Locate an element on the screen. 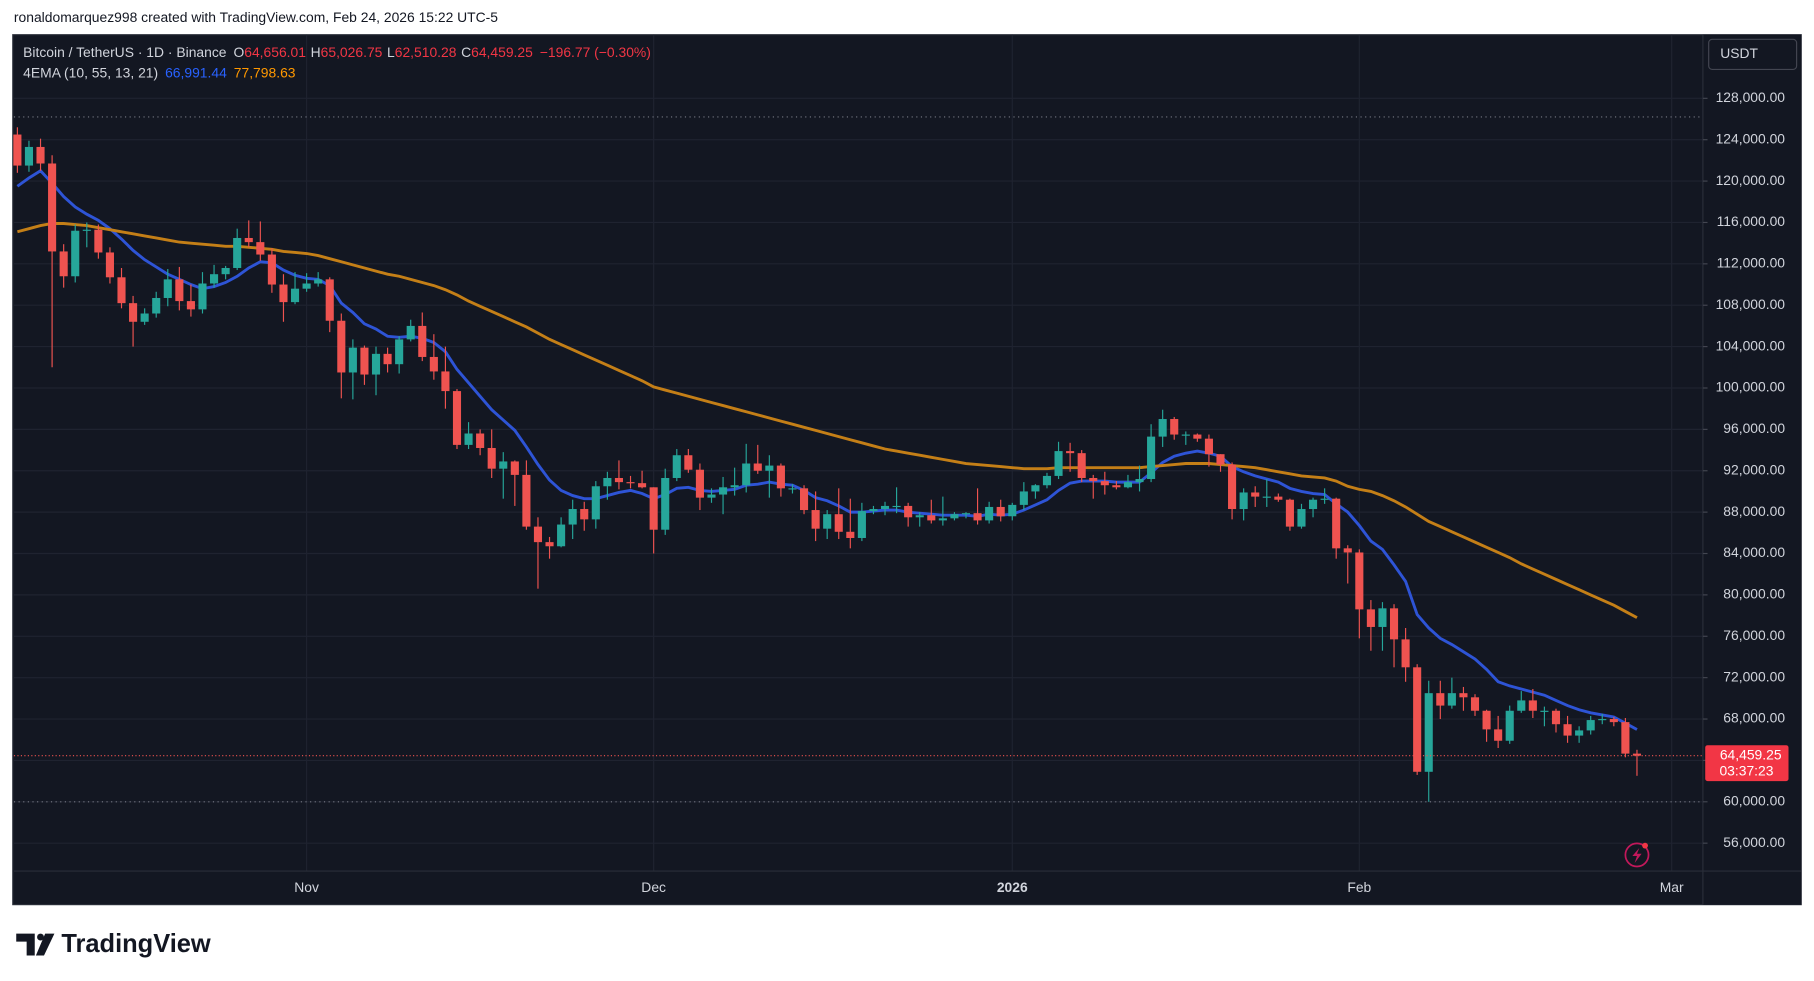 This screenshot has width=1814, height=981. legend-text: C is located at coordinates (466, 52).